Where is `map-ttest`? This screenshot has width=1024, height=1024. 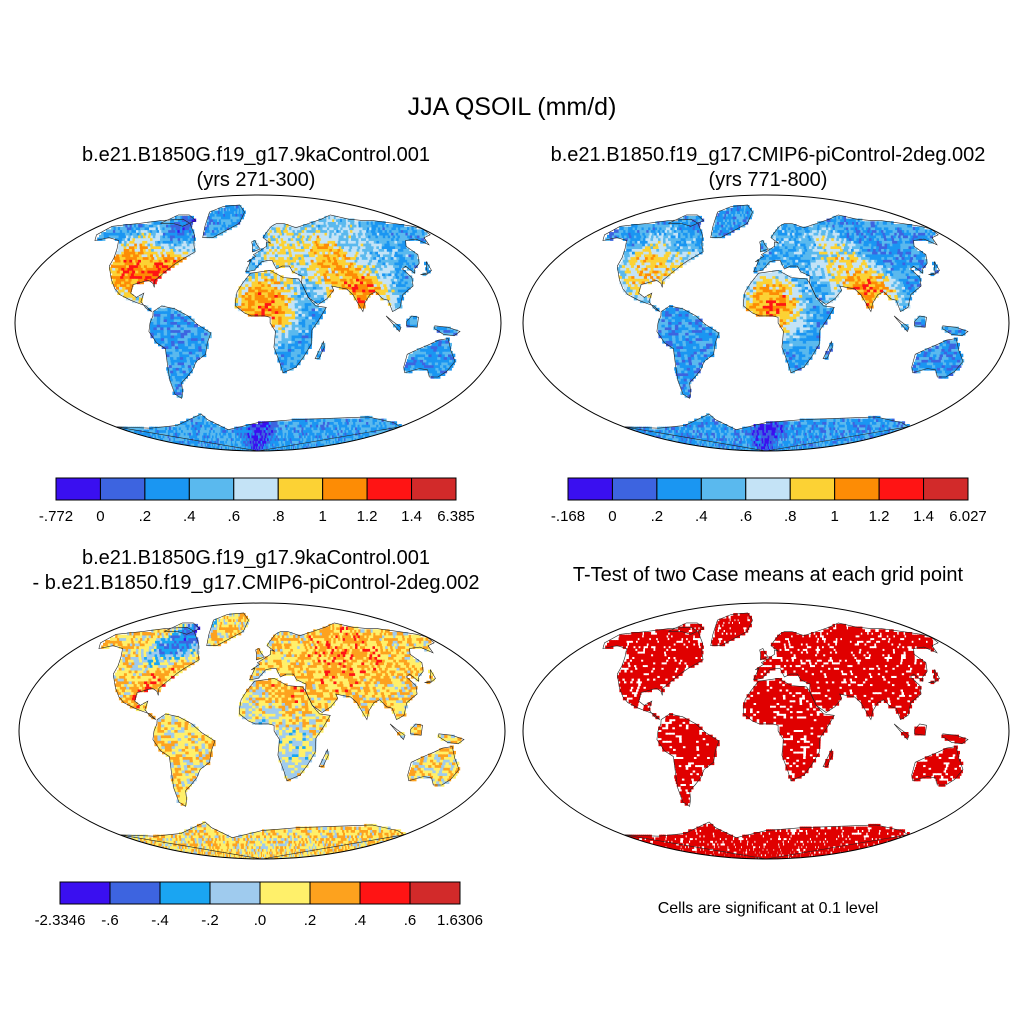
map-ttest is located at coordinates (766, 731).